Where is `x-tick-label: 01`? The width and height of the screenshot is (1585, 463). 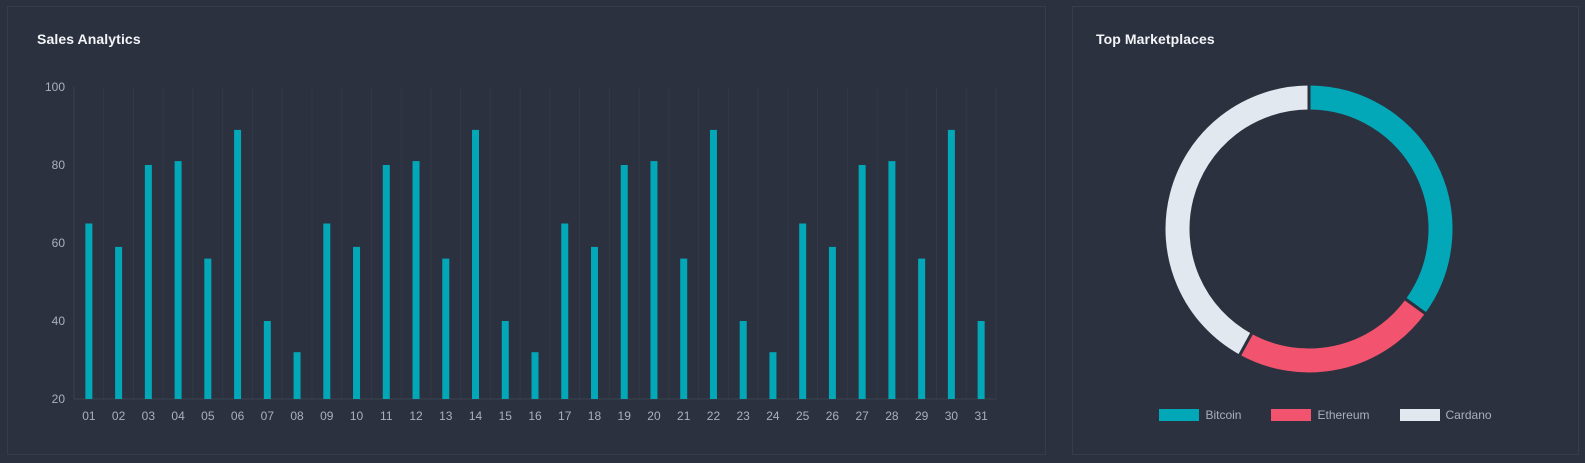
x-tick-label: 01 is located at coordinates (89, 416).